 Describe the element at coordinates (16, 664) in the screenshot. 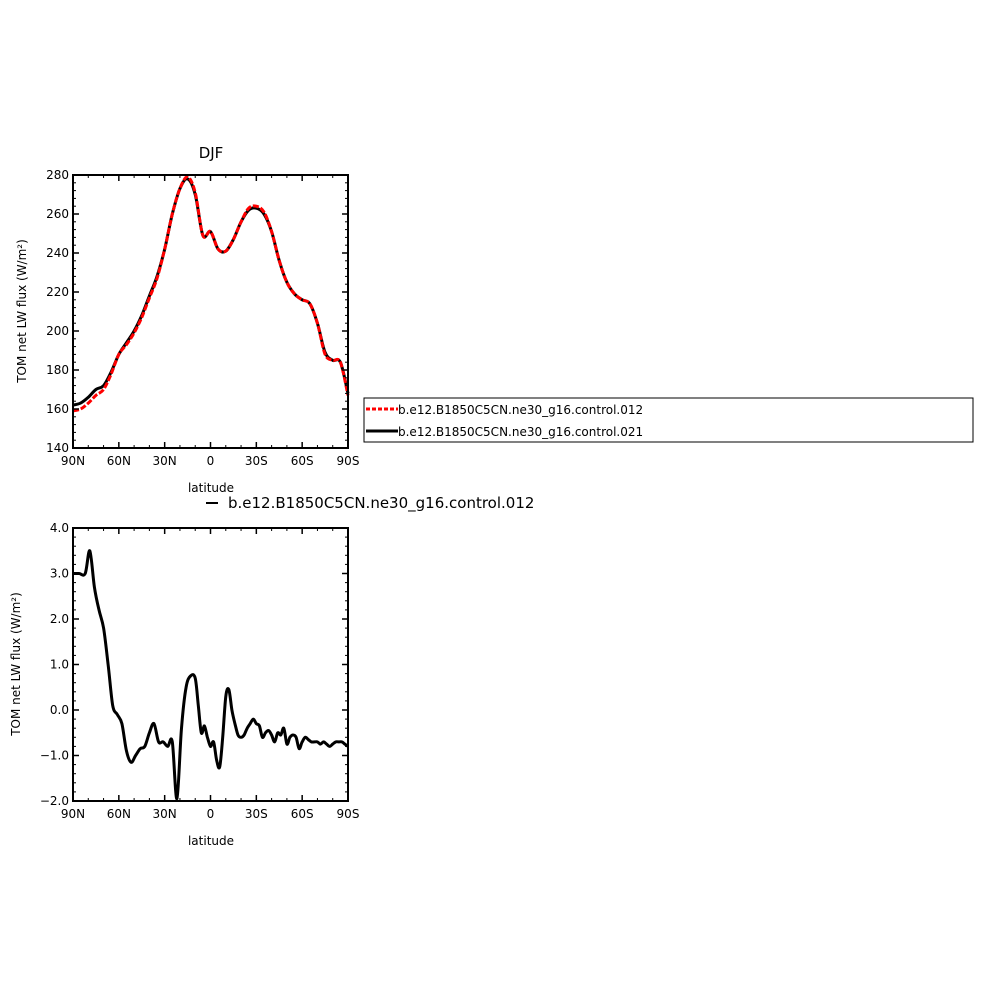

I see `bottom-panel-ylabel: TOM net LW flux (W/m²)` at that location.